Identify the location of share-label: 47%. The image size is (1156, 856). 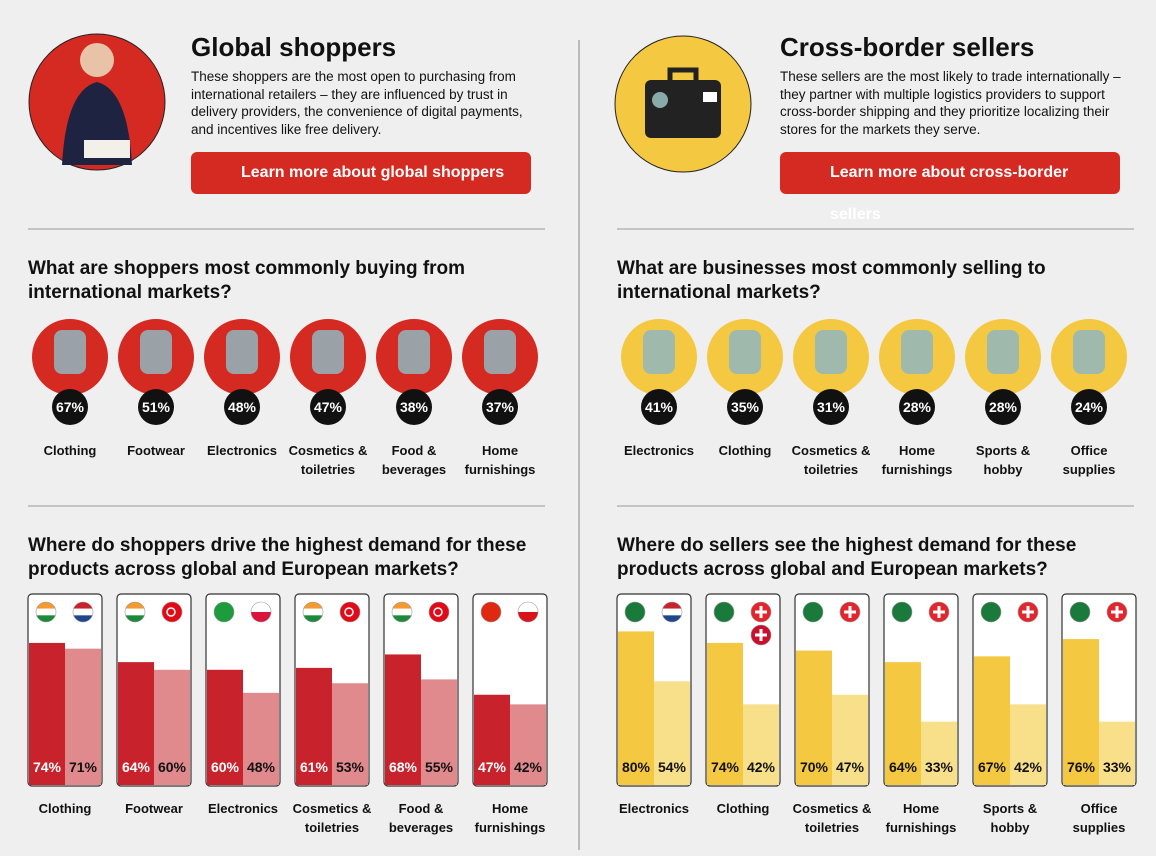
(328, 407).